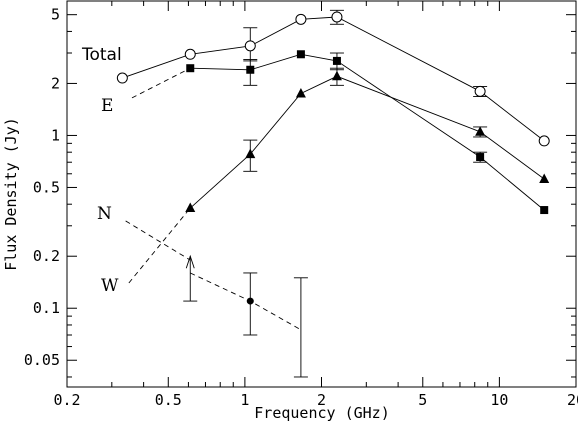 This screenshot has height=428, width=578. Describe the element at coordinates (321, 413) in the screenshot. I see `x-axis-label: Frequency (GHz)` at that location.